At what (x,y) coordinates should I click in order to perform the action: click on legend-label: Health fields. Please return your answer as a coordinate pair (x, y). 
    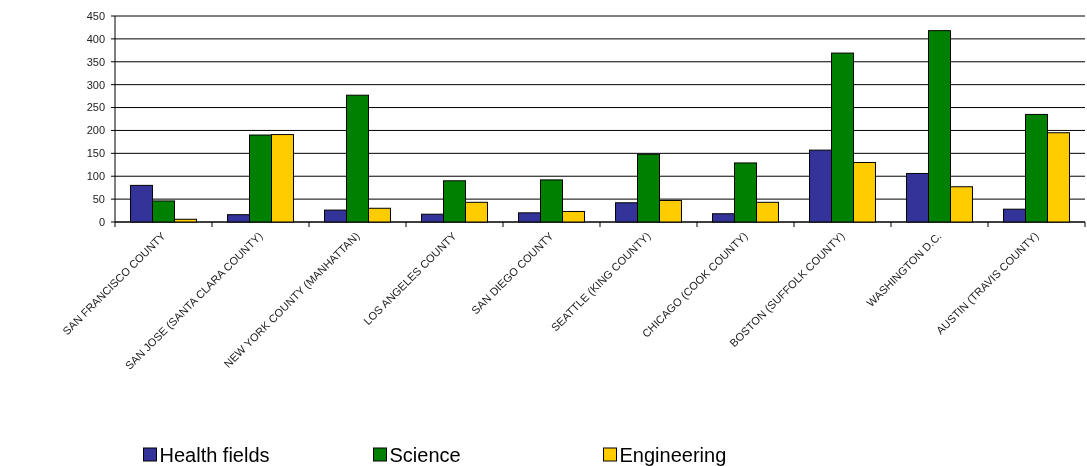
    Looking at the image, I should click on (214, 455).